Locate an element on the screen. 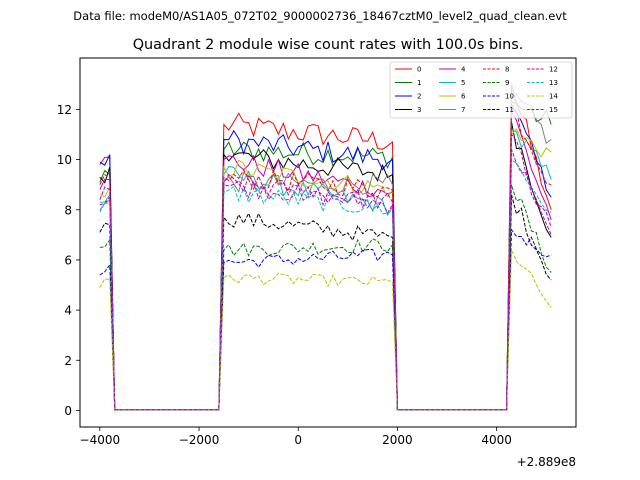 The height and width of the screenshot is (480, 640). legend-label-5: 5 is located at coordinates (463, 83).